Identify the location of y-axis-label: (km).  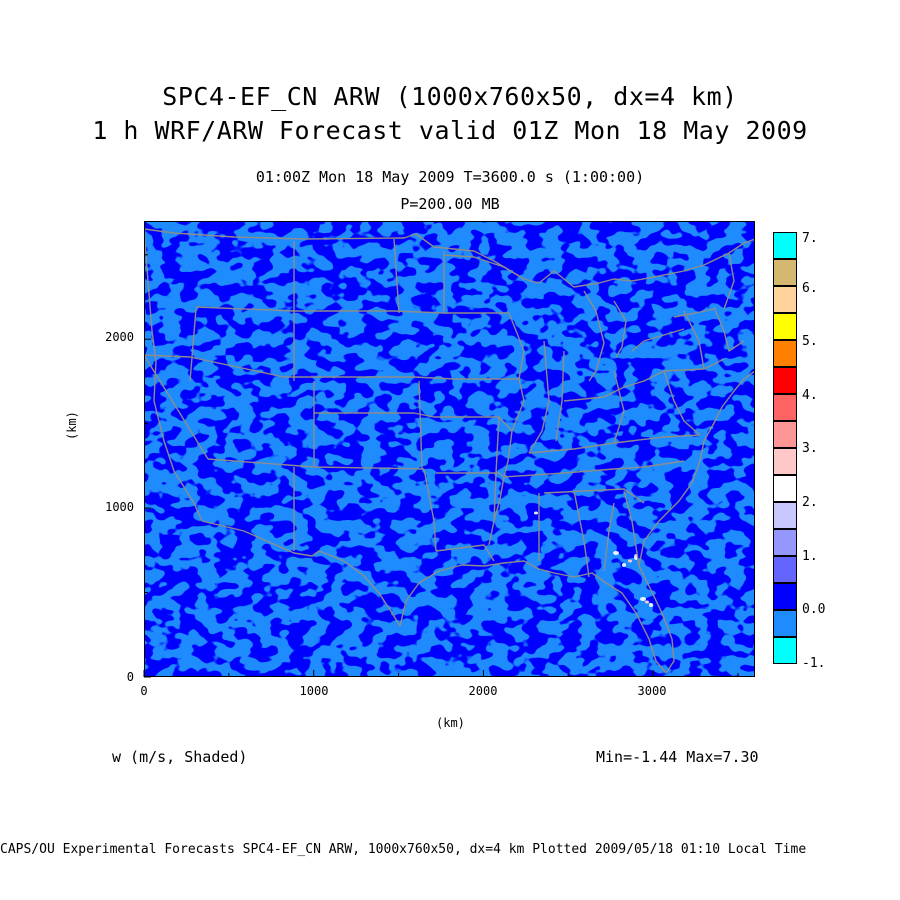
(72, 425).